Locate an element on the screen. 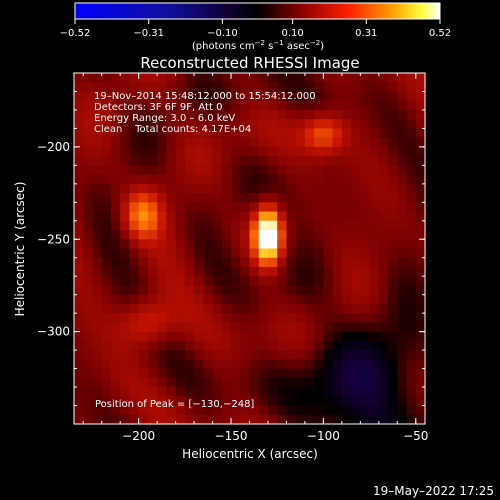 The width and height of the screenshot is (500, 500). colorbar-ticks: −0.52 −0.31 −0.10 0.10 0.31 0.52 is located at coordinates (255, 29).